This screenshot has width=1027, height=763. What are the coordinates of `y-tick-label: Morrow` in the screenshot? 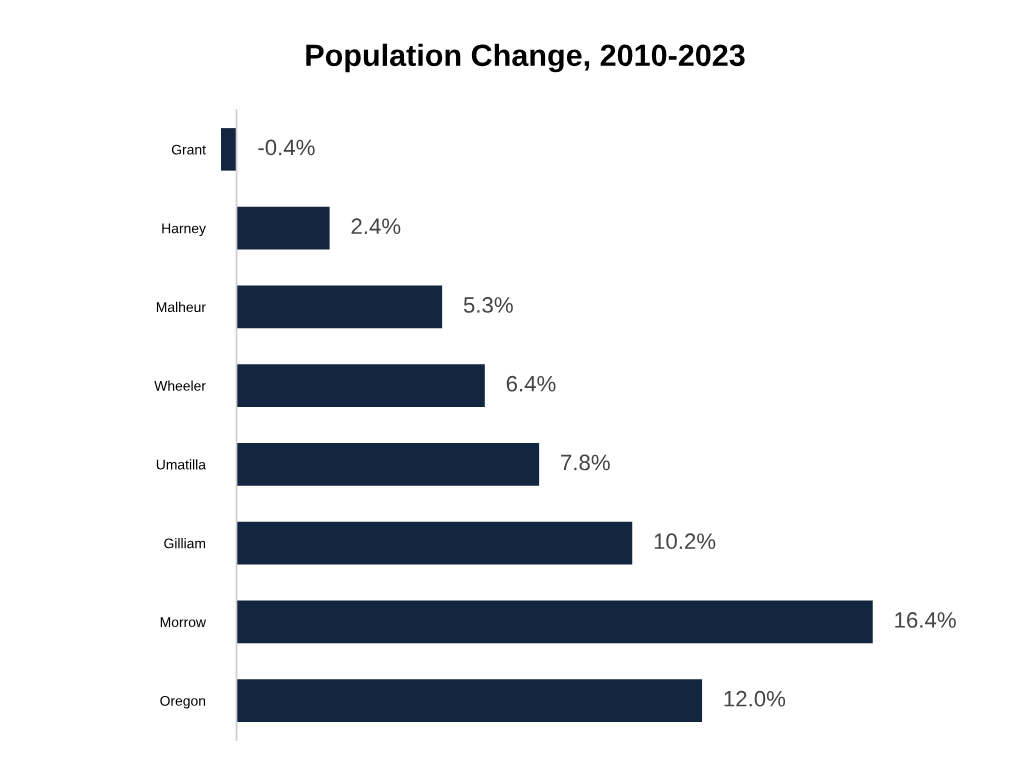 It's located at (183, 622).